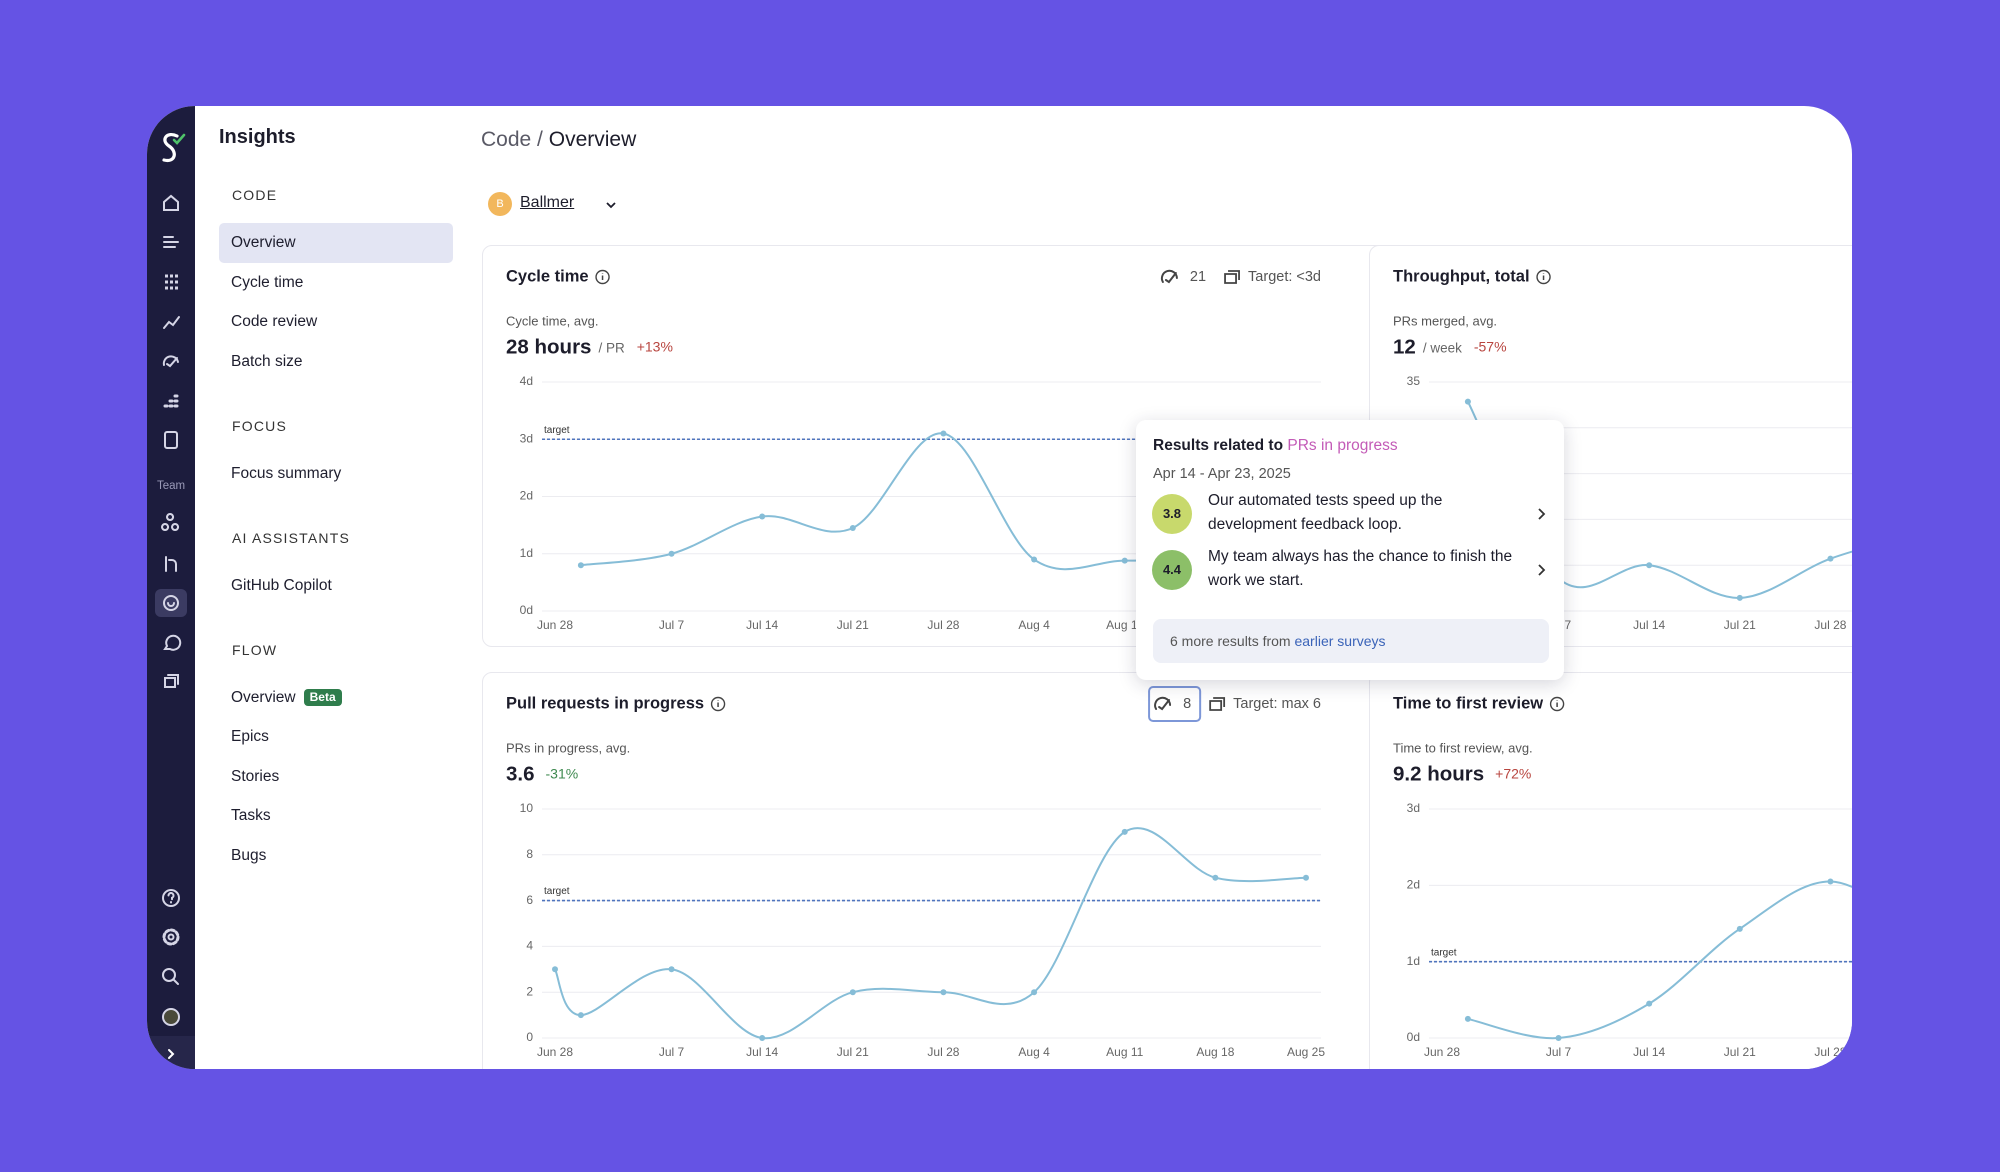 The height and width of the screenshot is (1172, 2000). What do you see at coordinates (548, 346) in the screenshot?
I see `metric-value: 28 hours` at bounding box center [548, 346].